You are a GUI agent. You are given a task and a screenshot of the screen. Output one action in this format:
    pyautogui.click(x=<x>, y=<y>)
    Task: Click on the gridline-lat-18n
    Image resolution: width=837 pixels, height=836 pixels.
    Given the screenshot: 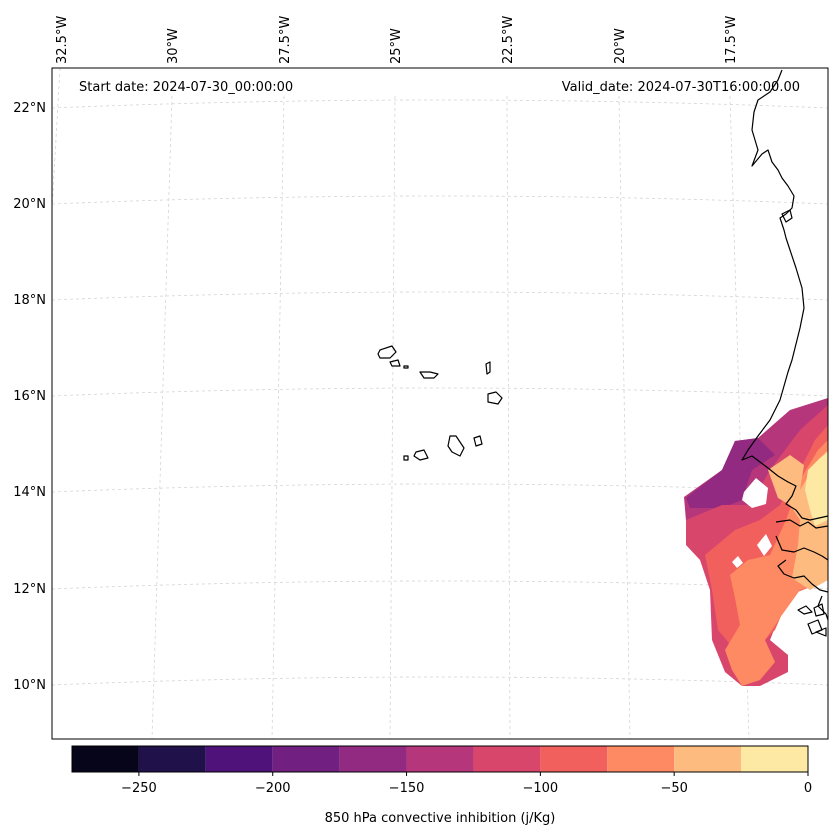 What is the action you would take?
    pyautogui.click(x=440, y=296)
    